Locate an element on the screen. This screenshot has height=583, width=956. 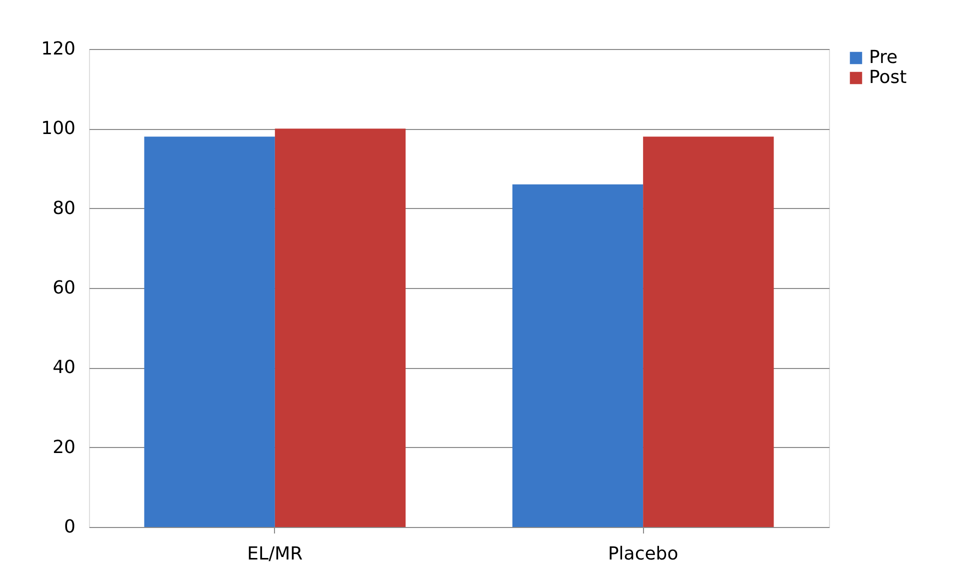
x-tick-label: EL/MR is located at coordinates (275, 554).